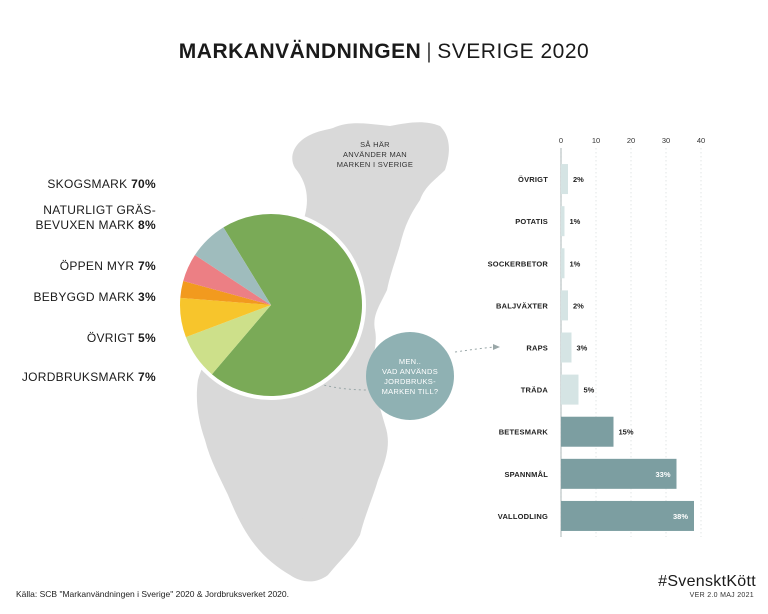  I want to click on bubble-line: MARKEN TILL?, so click(410, 391).